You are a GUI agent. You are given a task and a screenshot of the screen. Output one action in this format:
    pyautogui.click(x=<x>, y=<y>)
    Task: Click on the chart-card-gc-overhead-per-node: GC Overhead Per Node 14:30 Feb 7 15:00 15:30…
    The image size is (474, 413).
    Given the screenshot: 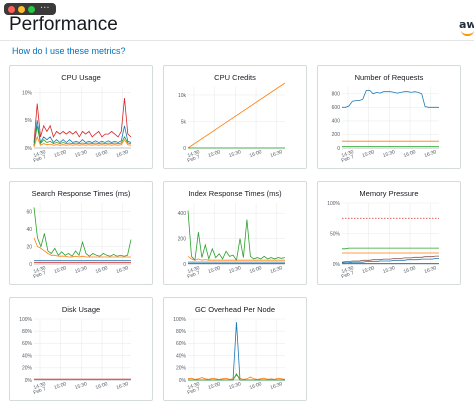 What is the action you would take?
    pyautogui.click(x=235, y=349)
    